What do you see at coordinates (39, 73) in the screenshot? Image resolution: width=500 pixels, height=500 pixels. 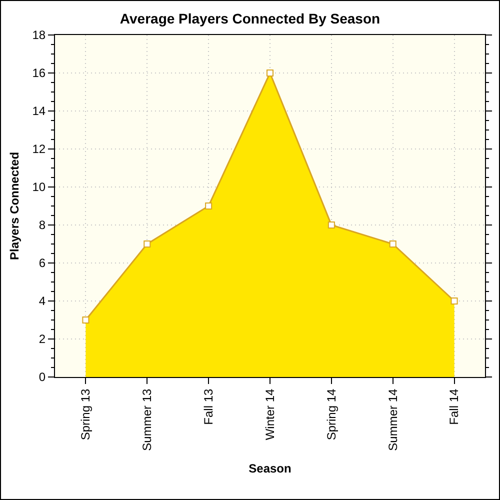 I see `y-tick-label: 16` at bounding box center [39, 73].